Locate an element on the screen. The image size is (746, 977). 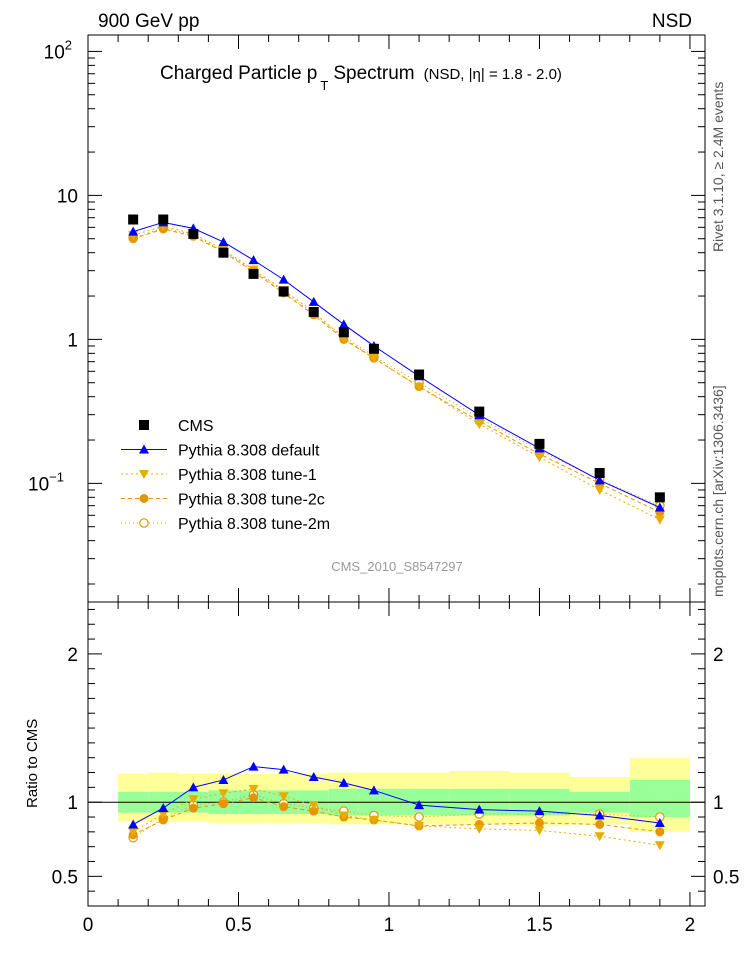
chart-title-main: Charged Particle p is located at coordinates (238, 73).